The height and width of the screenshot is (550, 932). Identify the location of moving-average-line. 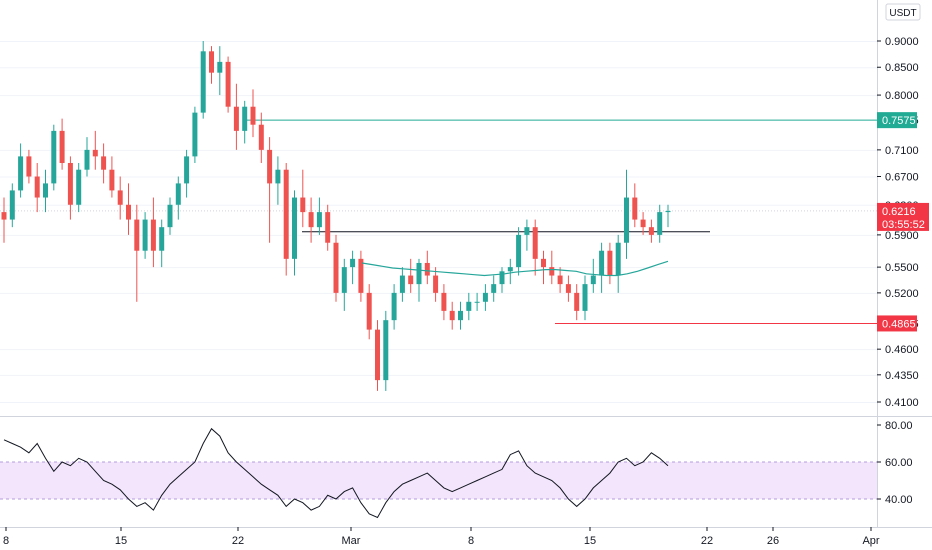
(515, 268).